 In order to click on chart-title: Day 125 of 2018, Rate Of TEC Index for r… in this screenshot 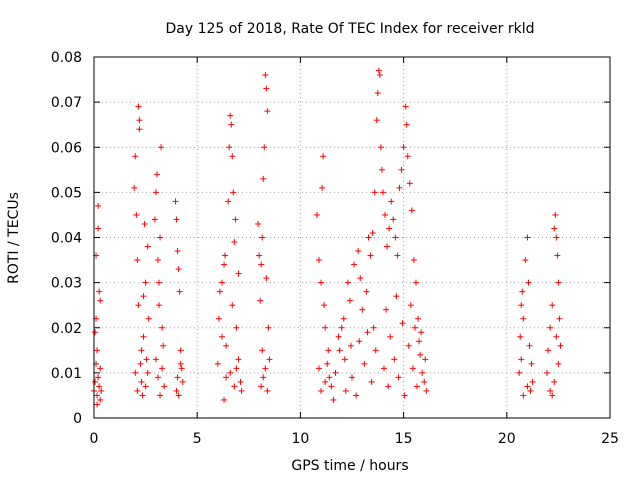, I will do `click(349, 29)`.